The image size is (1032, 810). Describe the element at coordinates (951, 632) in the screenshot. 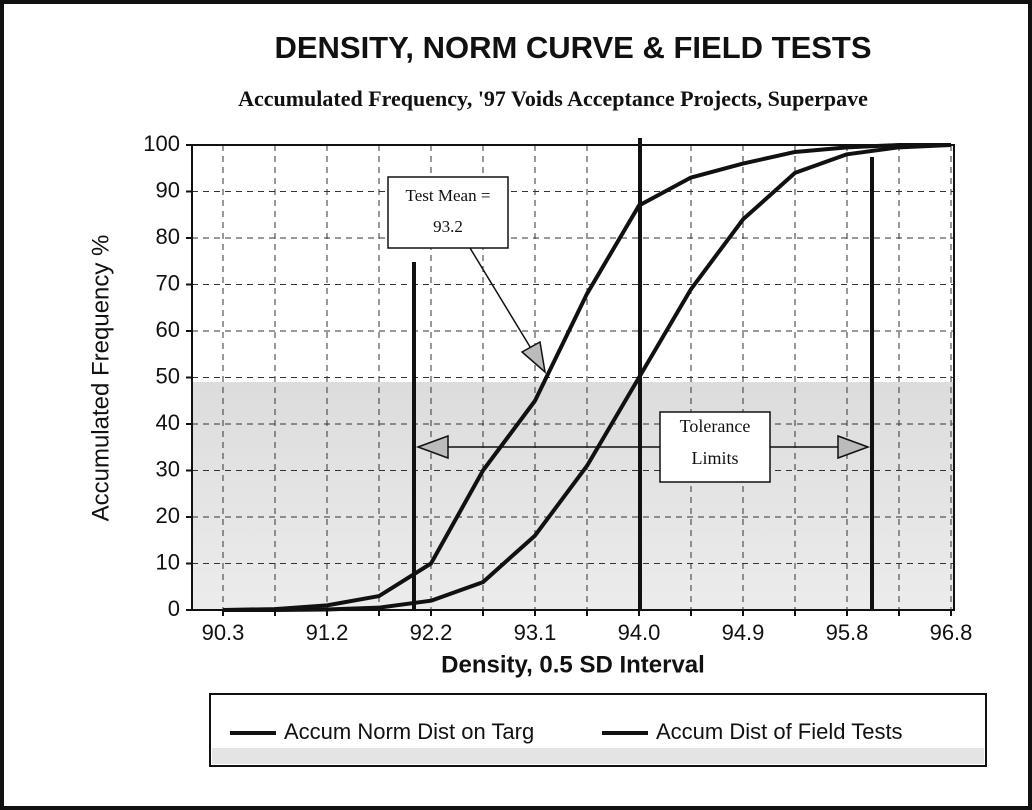

I see `x-tick-label: 96.8` at that location.